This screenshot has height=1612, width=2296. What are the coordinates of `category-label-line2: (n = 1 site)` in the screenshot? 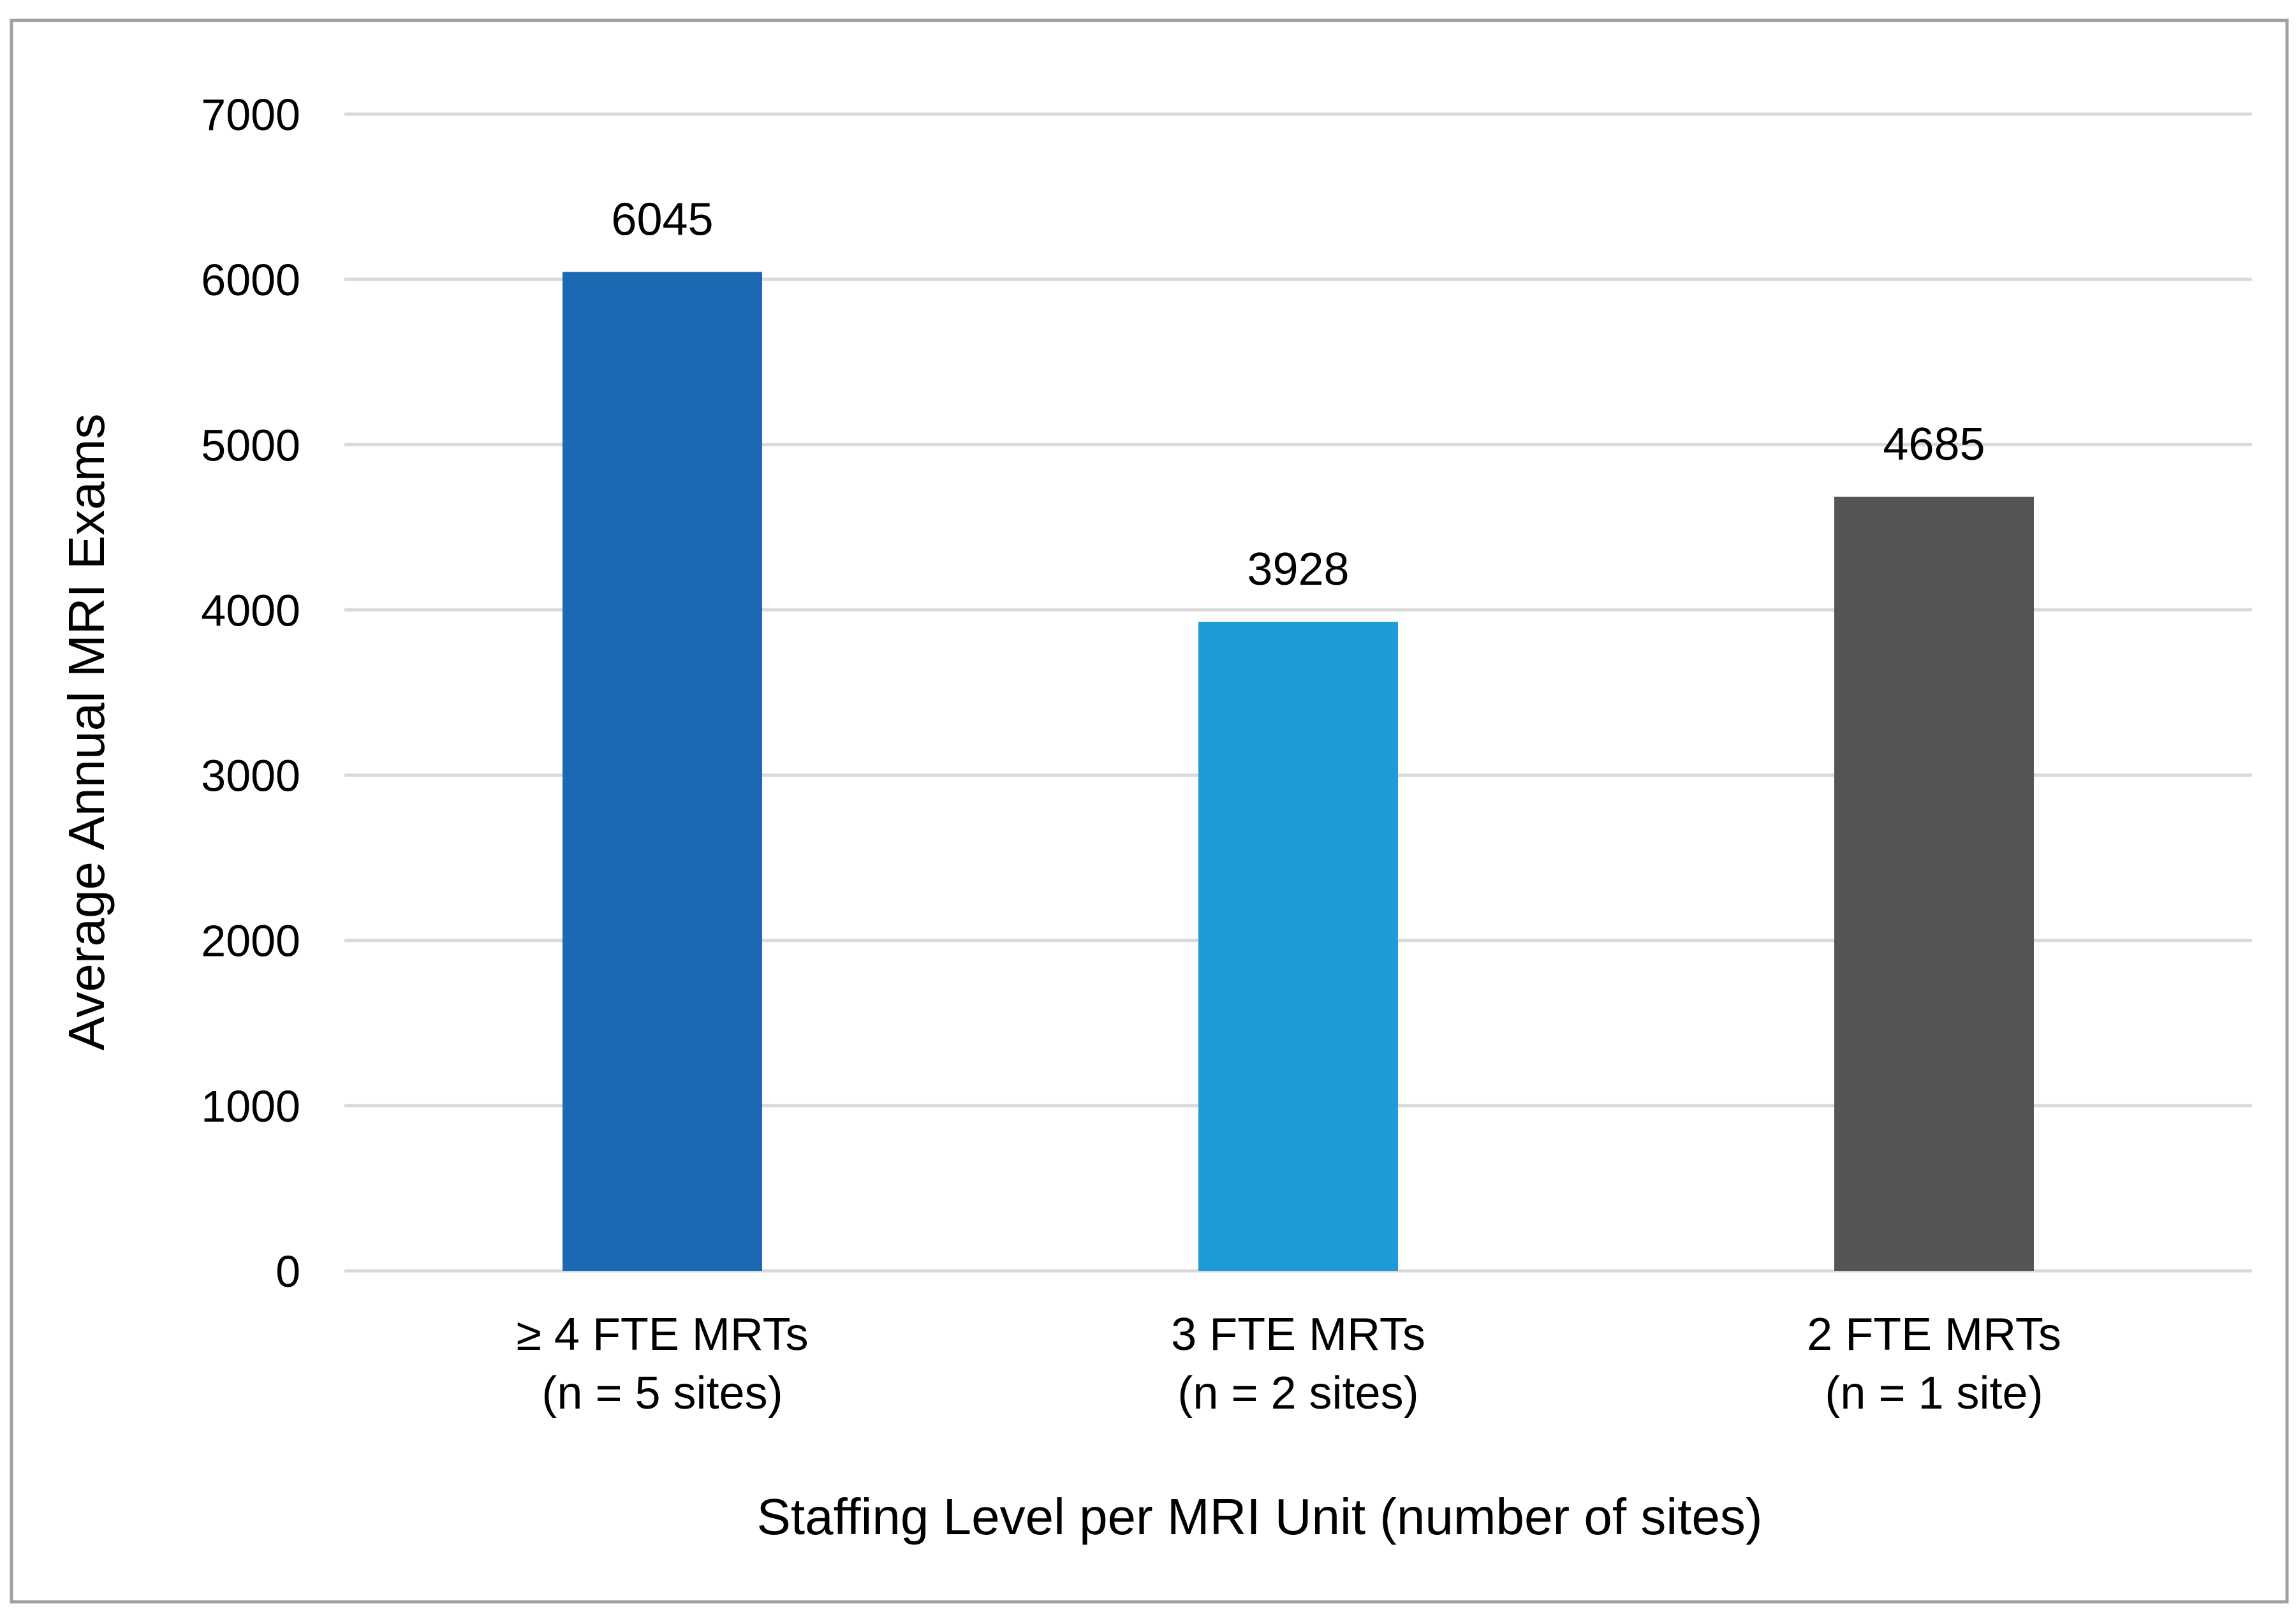 It's located at (1934, 1393).